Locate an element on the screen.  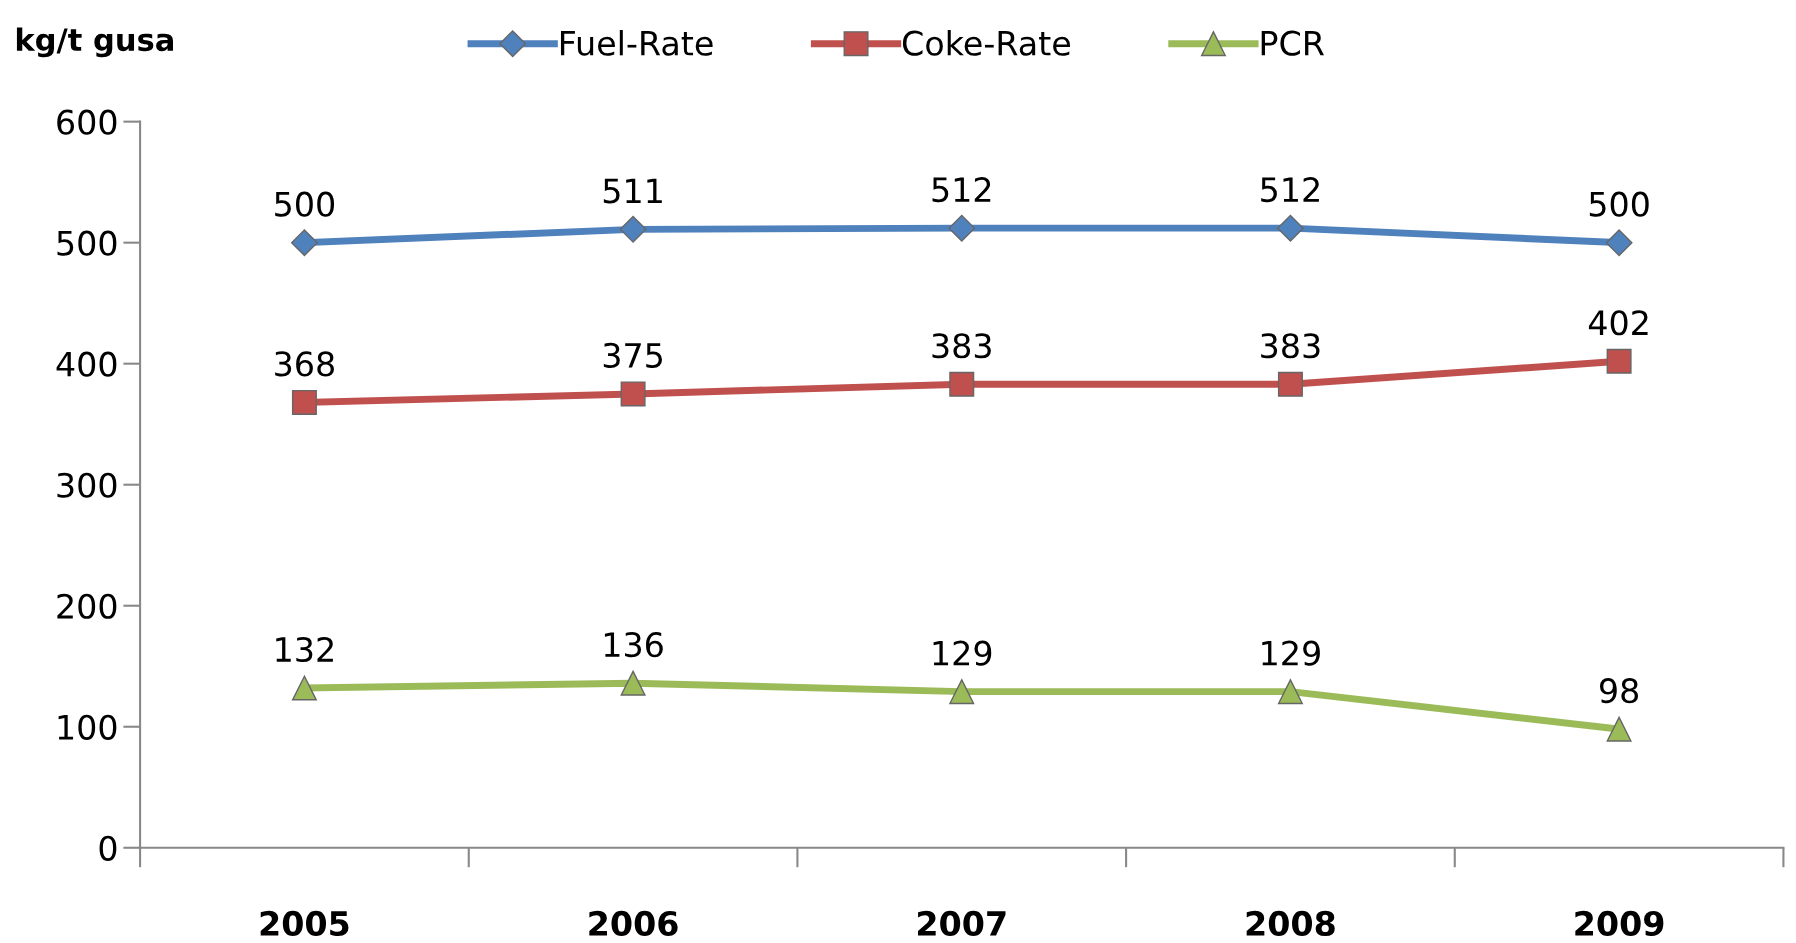
x-tick-label: 2006 is located at coordinates (633, 923).